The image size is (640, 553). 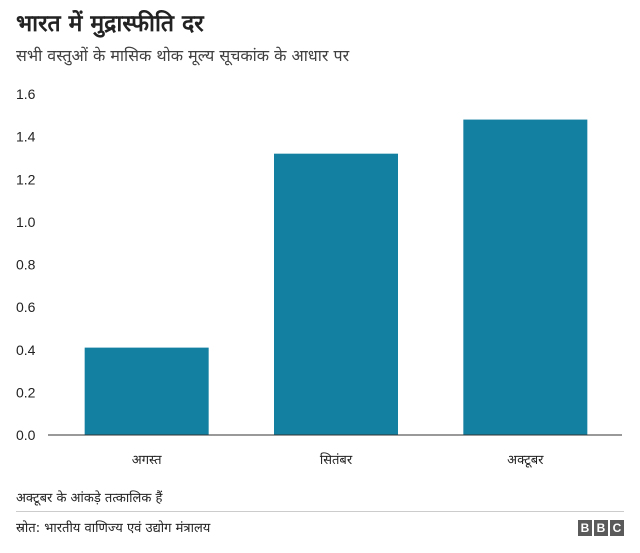 What do you see at coordinates (26, 137) in the screenshot?
I see `y-tick-label: 1.4` at bounding box center [26, 137].